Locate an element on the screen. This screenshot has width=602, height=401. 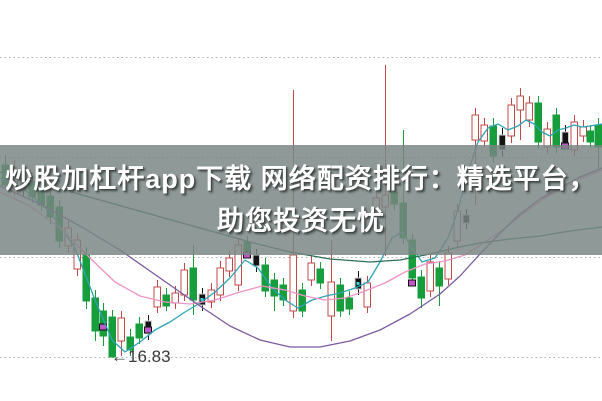
price-low-annotation: ←16.83 is located at coordinates (141, 356).